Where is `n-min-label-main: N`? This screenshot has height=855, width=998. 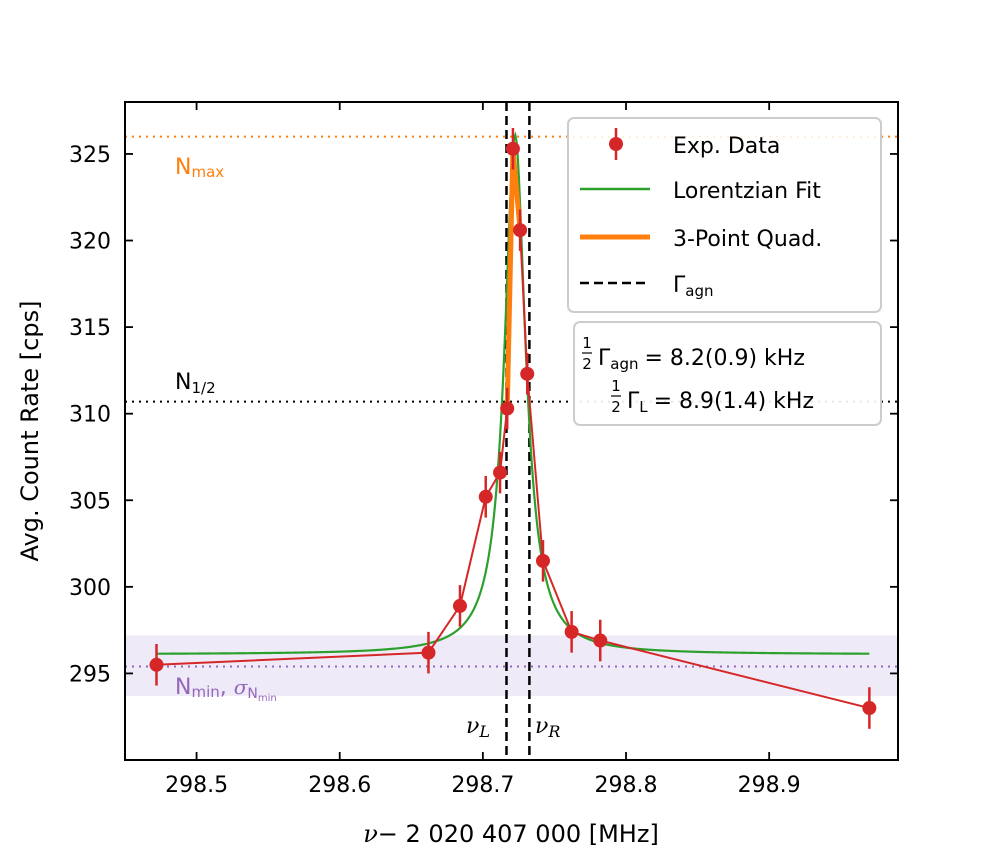
n-min-label-main: N is located at coordinates (183, 687).